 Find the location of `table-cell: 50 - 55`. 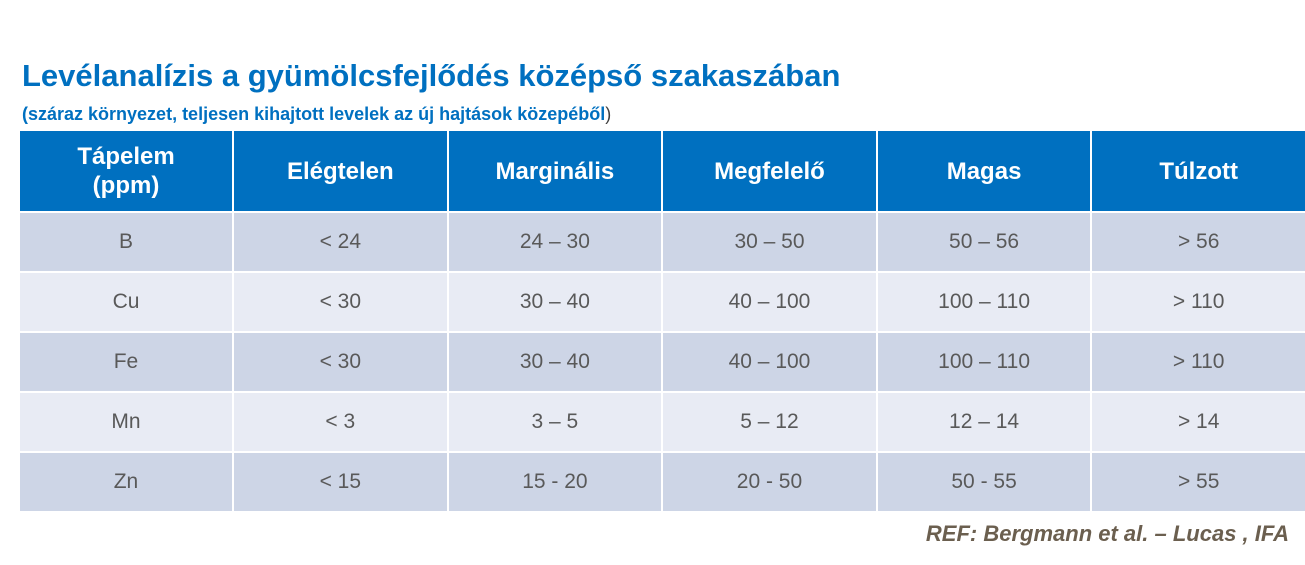

table-cell: 50 - 55 is located at coordinates (984, 482).